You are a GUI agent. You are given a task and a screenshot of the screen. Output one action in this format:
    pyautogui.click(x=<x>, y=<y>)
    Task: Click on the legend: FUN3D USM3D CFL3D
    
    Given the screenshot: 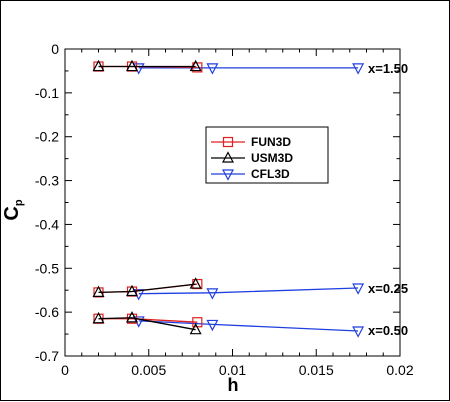 What is the action you would take?
    pyautogui.click(x=267, y=155)
    